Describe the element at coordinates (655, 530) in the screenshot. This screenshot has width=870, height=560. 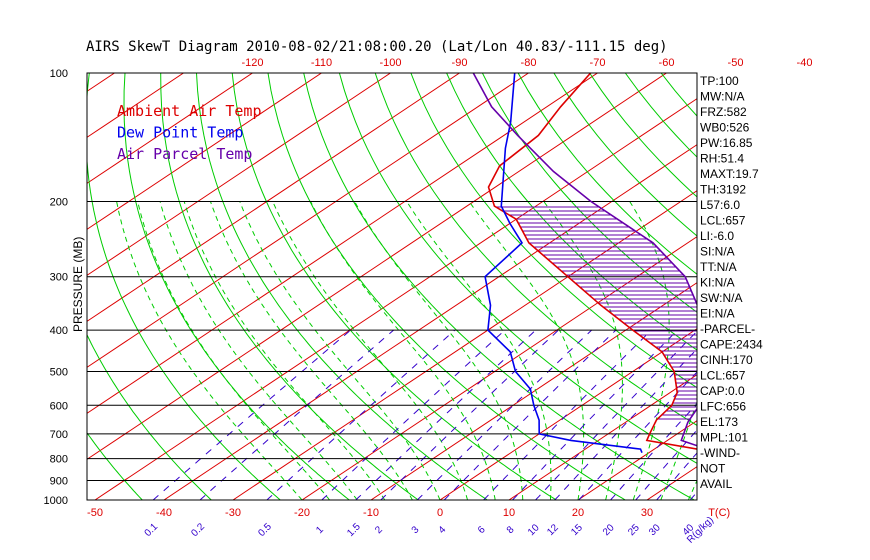
I see `mixing-ratio-label: 30` at that location.